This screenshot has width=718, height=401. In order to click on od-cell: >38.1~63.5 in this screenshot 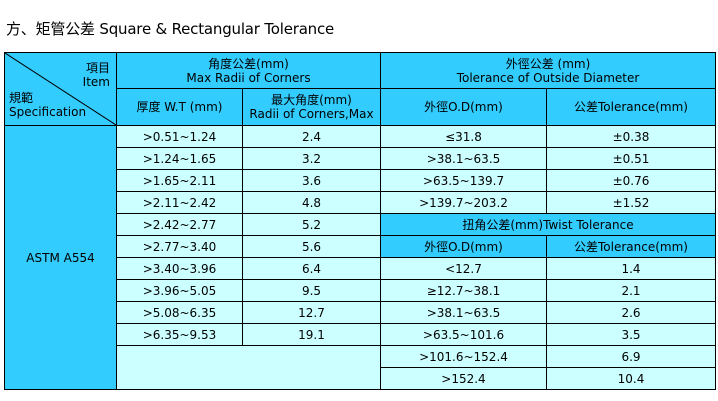, I will do `click(463, 158)`.